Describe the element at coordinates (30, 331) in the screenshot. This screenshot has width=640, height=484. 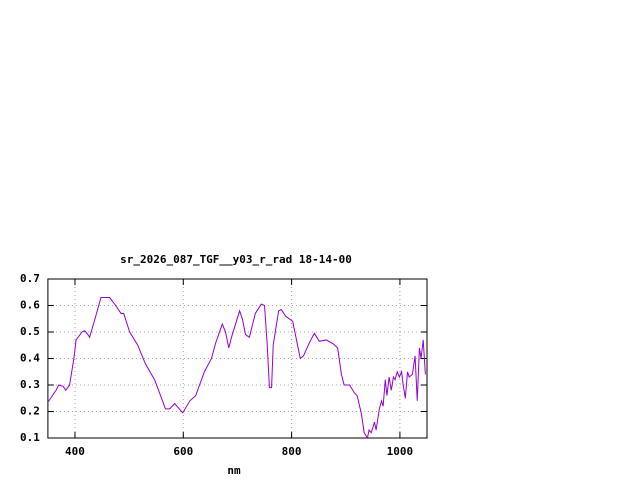
I see `y-tick-label: 0.5` at that location.